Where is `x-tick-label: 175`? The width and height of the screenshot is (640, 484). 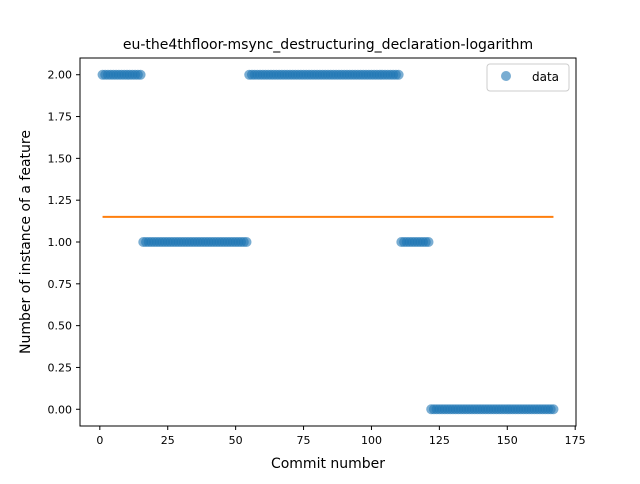 x-tick-label: 175 is located at coordinates (575, 440).